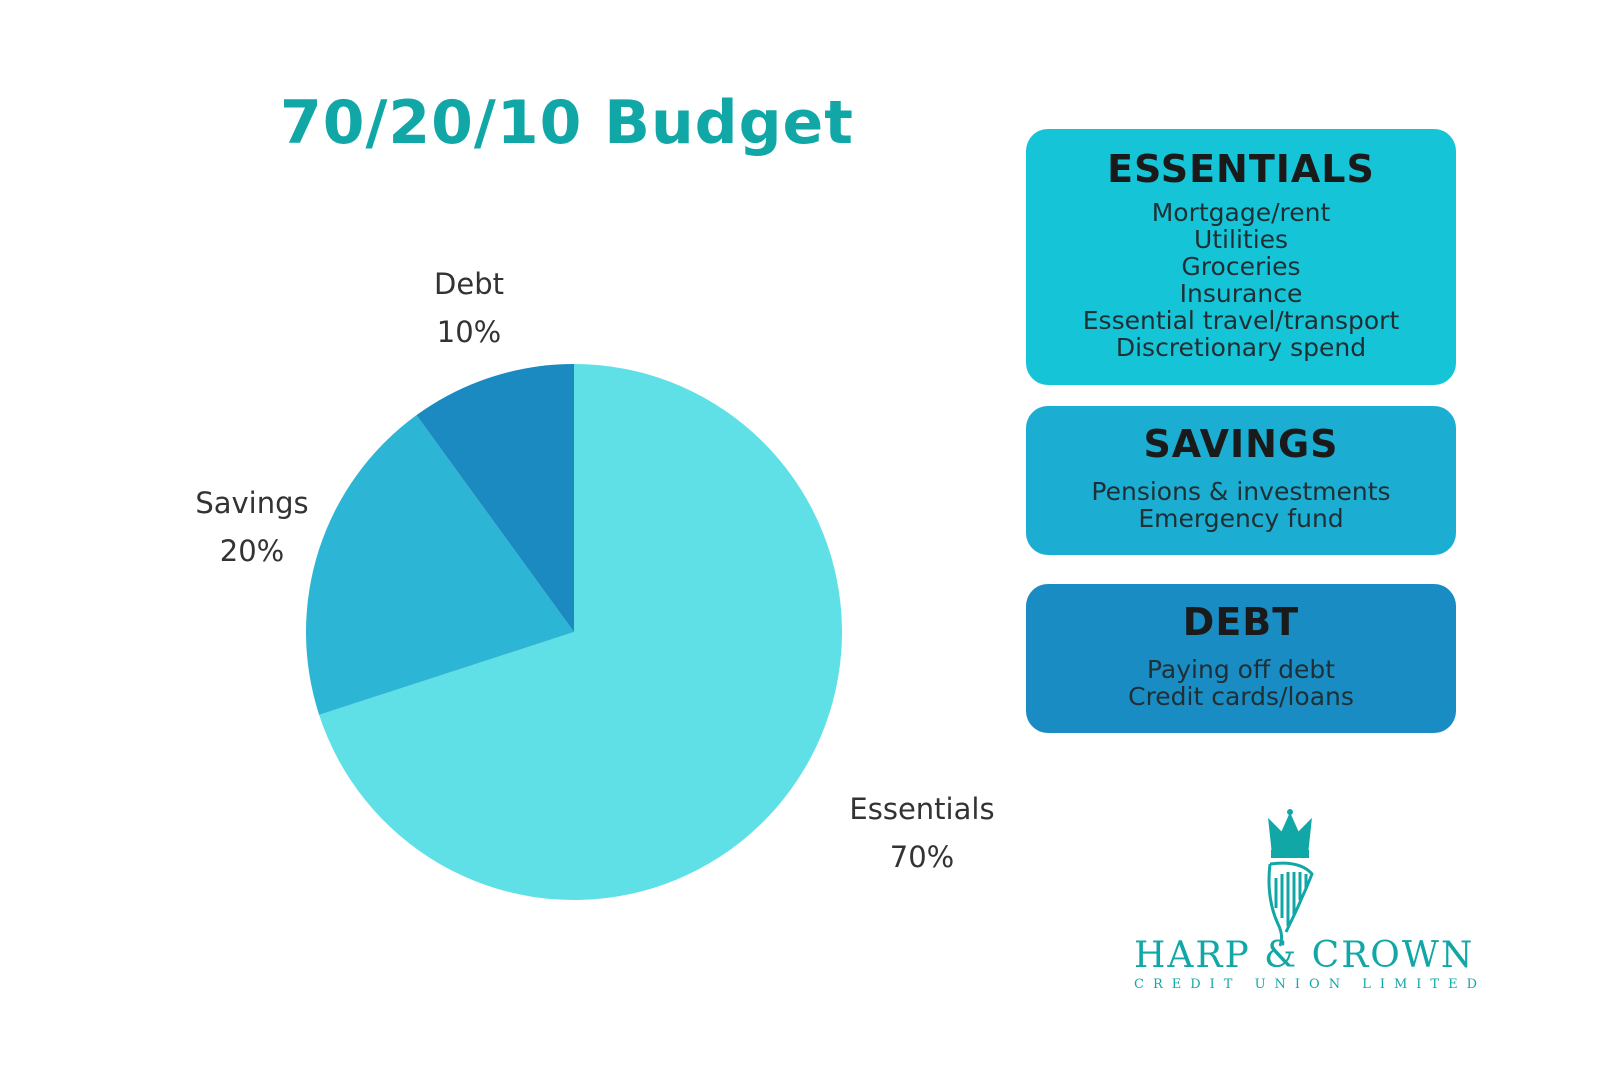  I want to click on pie-slice-debt, so click(495, 498).